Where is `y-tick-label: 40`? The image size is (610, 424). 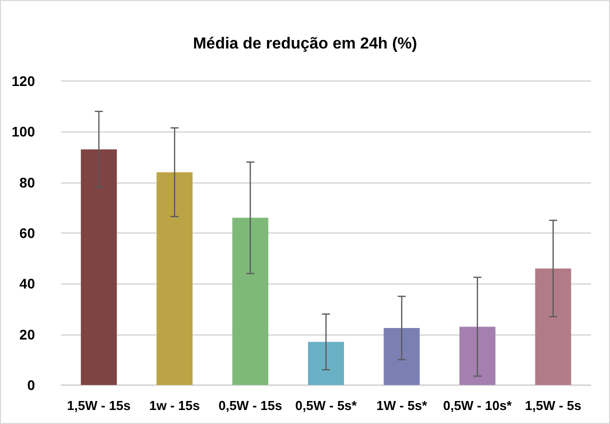
y-tick-label: 40 is located at coordinates (27, 284).